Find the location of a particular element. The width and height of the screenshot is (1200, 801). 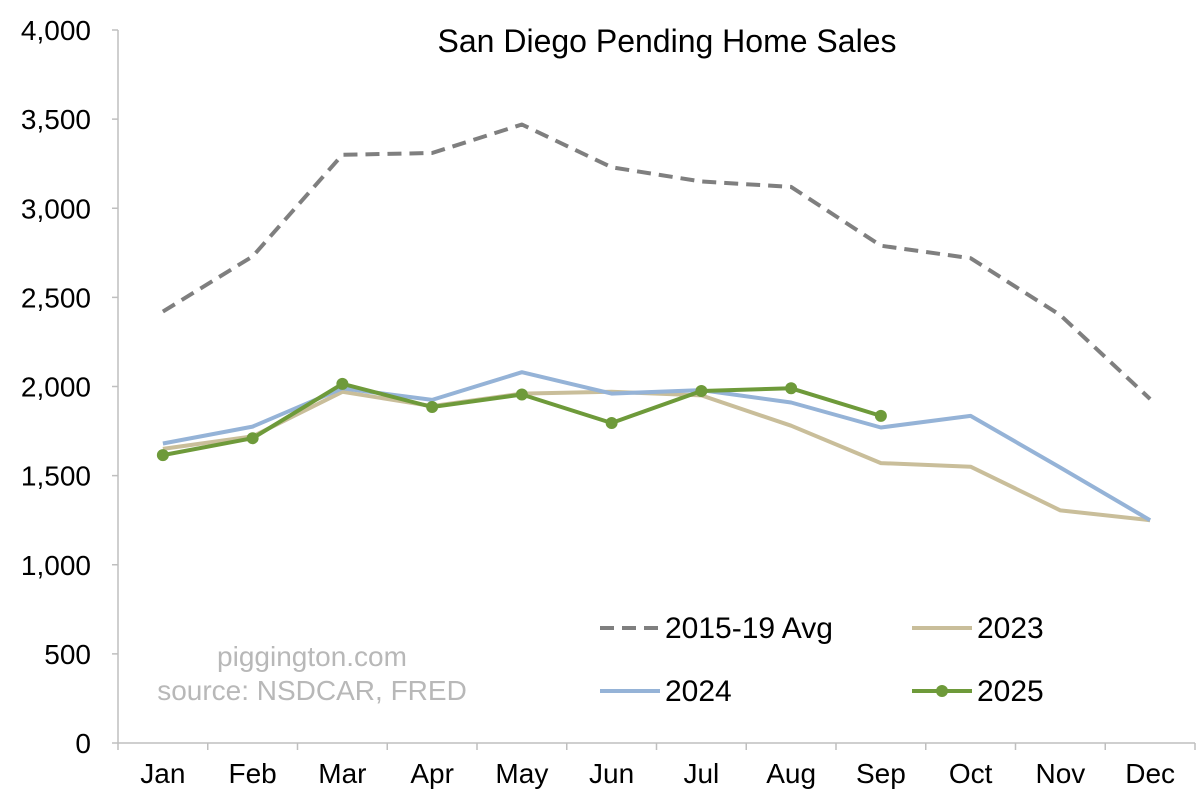

y-tick-label: 500 is located at coordinates (67, 654).